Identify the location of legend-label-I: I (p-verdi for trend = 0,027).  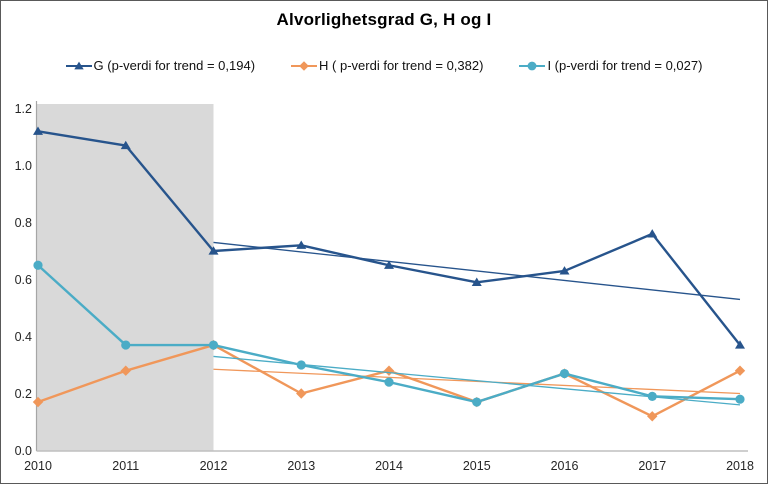
(625, 65).